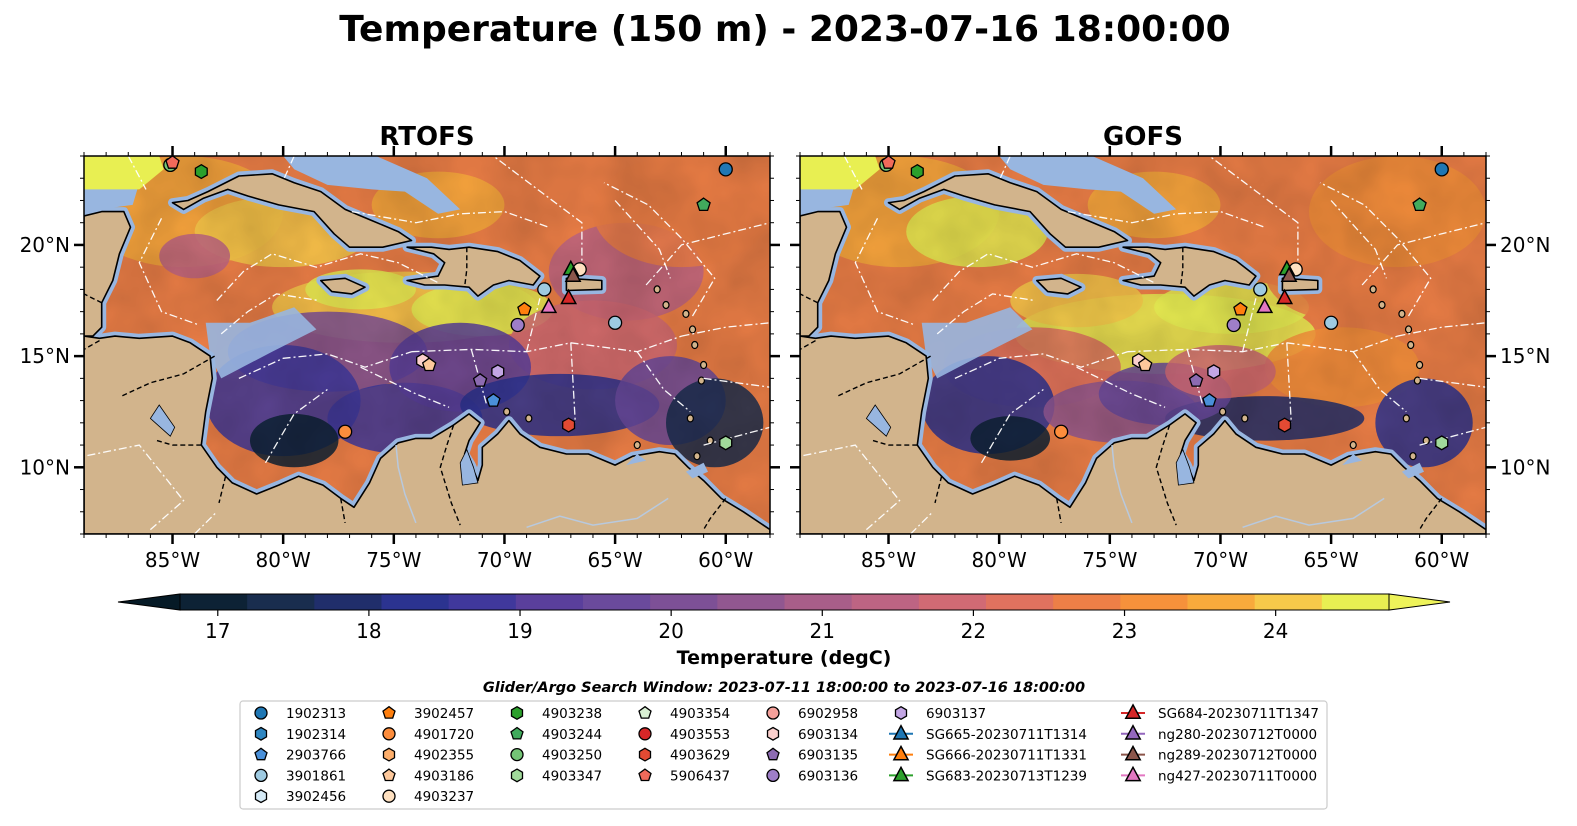  Describe the element at coordinates (828, 714) in the screenshot. I see `legend-label: 6902958` at that location.